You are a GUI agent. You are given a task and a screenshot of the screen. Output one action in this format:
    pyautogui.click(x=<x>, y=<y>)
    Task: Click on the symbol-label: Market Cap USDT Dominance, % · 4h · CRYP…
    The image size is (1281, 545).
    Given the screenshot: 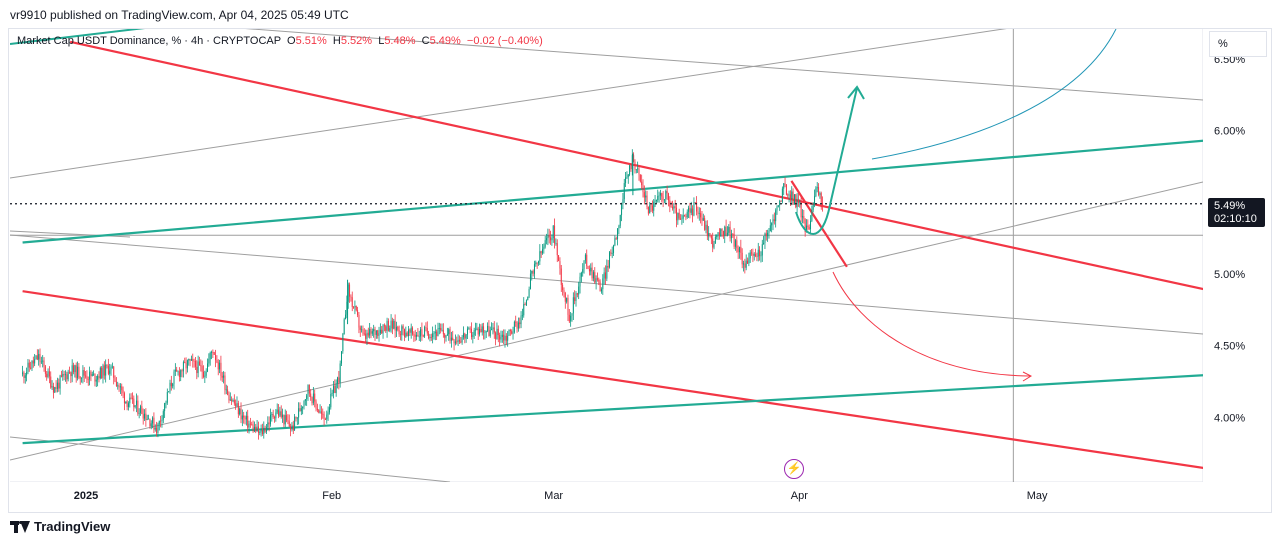 What is the action you would take?
    pyautogui.click(x=149, y=41)
    